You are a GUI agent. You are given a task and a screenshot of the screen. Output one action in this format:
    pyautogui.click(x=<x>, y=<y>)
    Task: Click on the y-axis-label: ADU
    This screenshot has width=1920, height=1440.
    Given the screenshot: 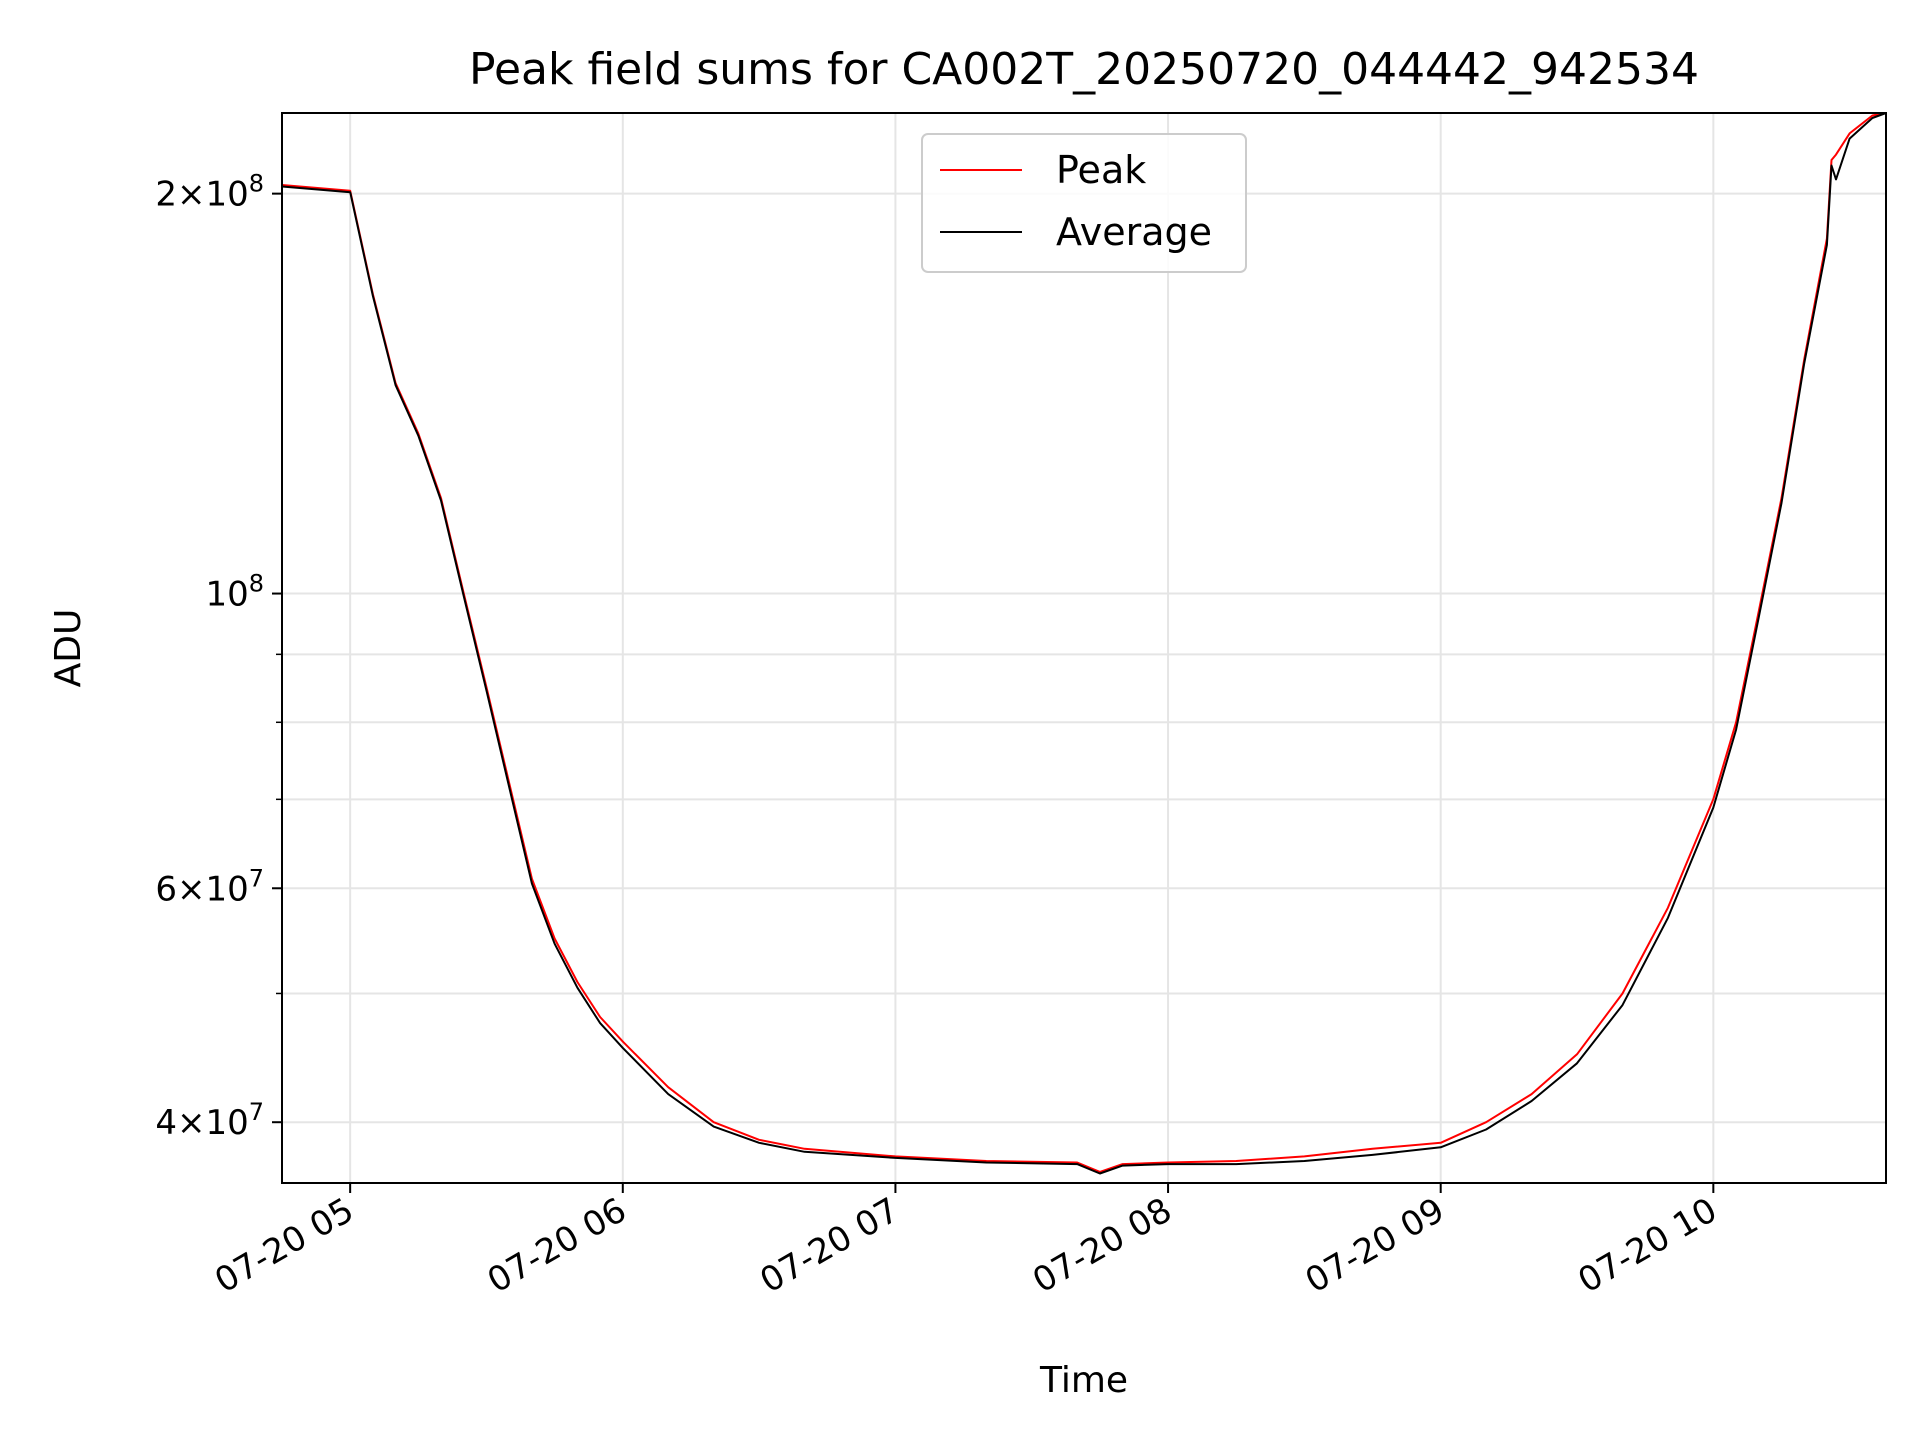 What is the action you would take?
    pyautogui.click(x=68, y=648)
    